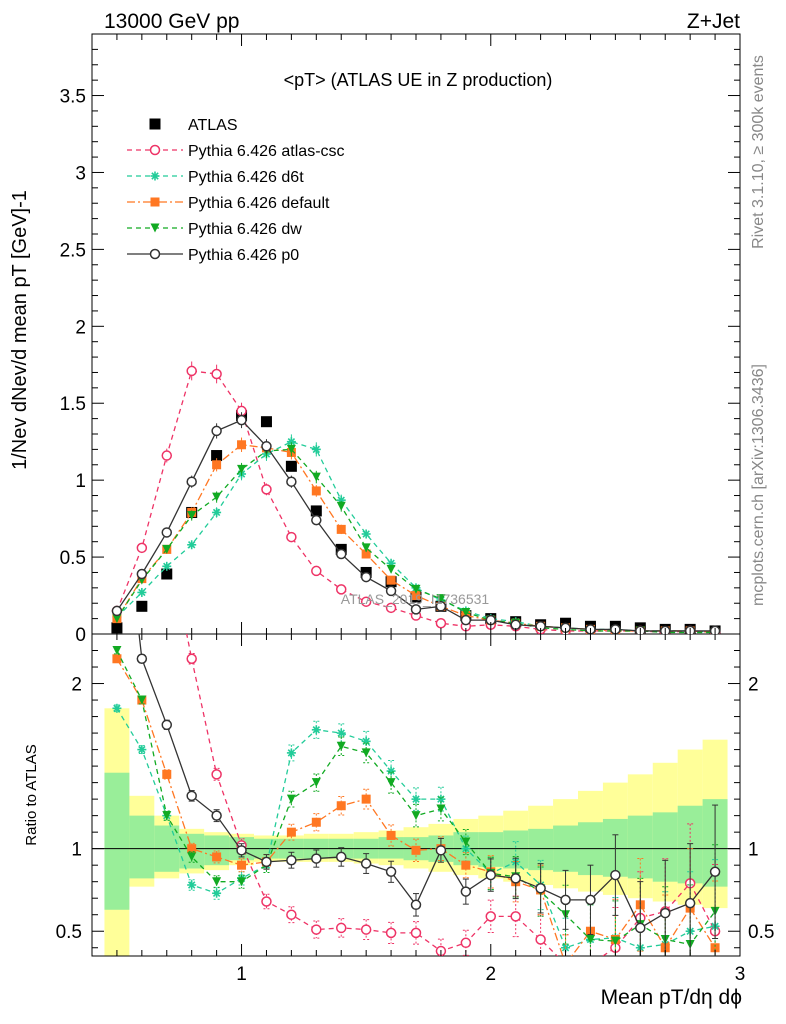 The image size is (786, 1024). I want to click on legend-entry: Pythia 6.426 d6t, so click(215, 177).